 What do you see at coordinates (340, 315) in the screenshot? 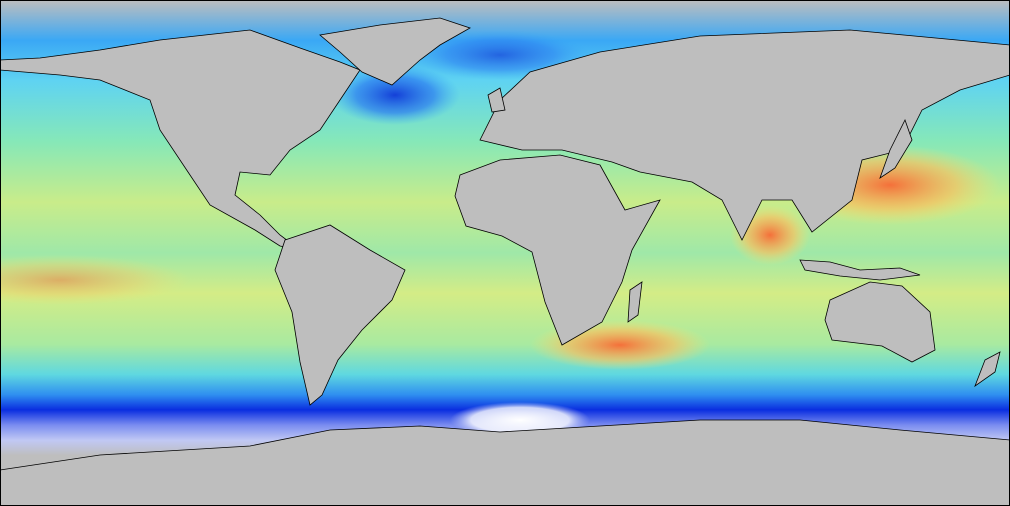
I see `south-america` at bounding box center [340, 315].